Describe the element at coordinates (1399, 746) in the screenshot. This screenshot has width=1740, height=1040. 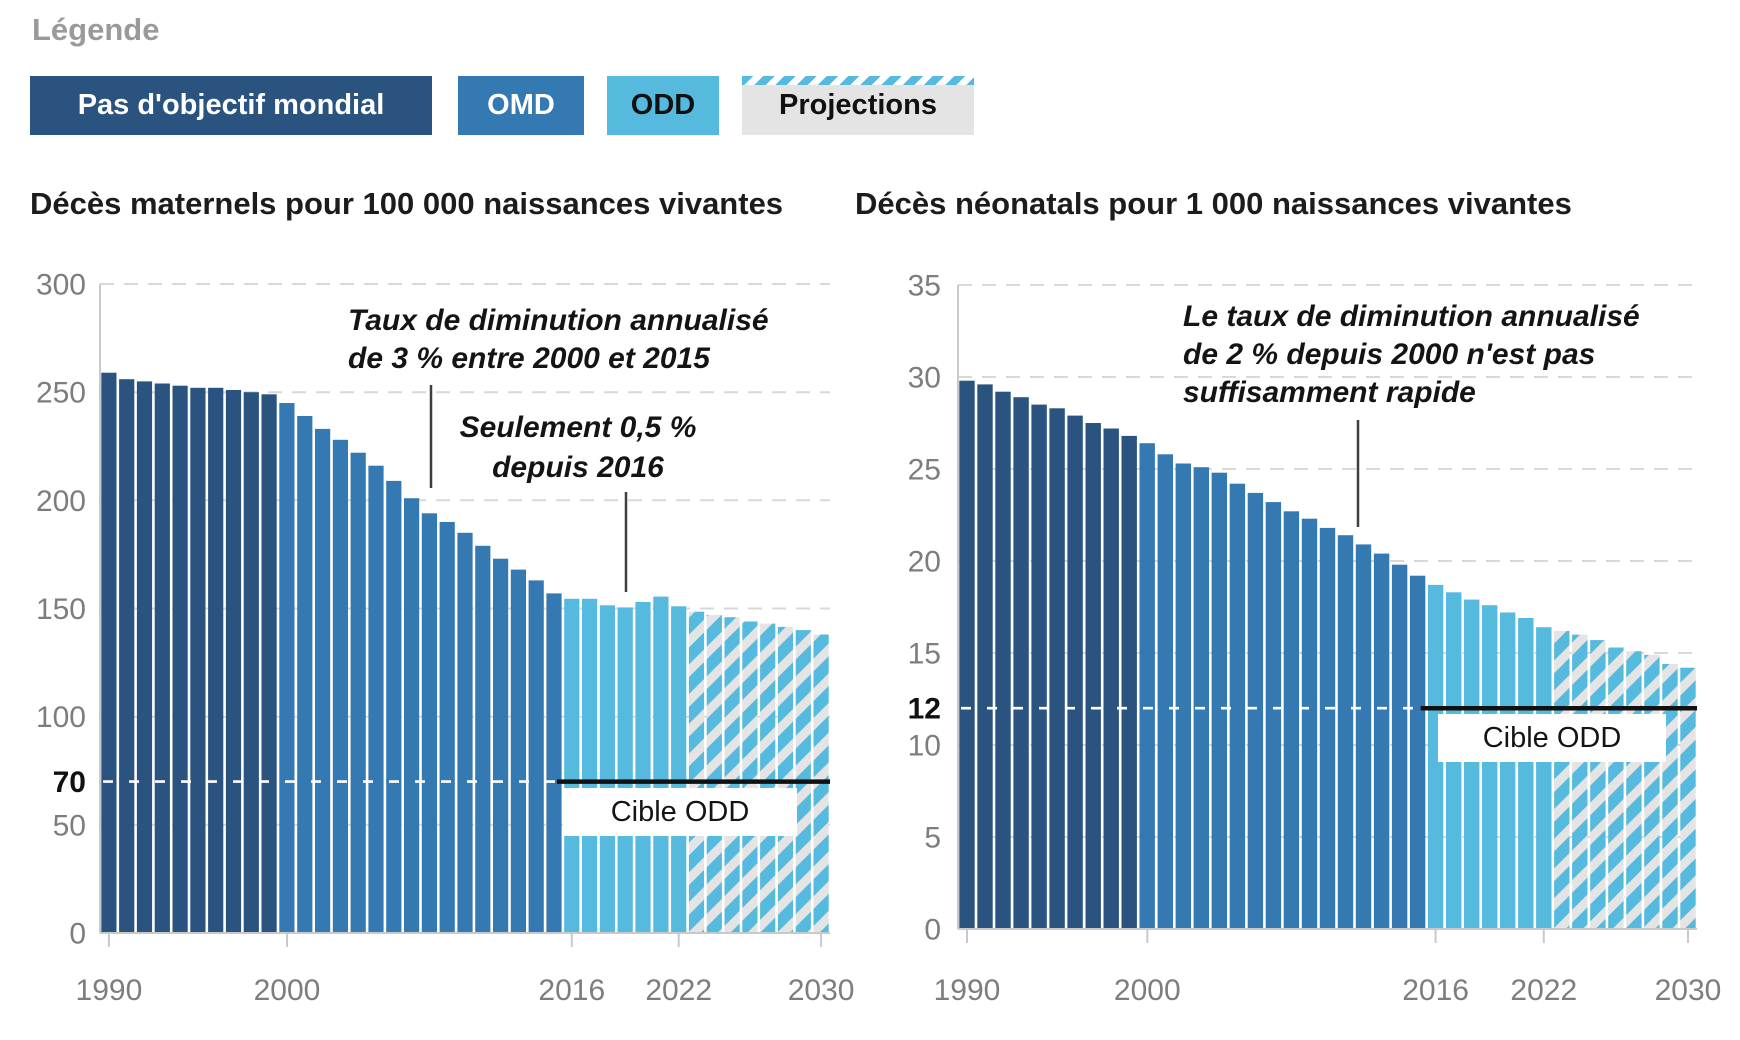
I see `bar-2014` at that location.